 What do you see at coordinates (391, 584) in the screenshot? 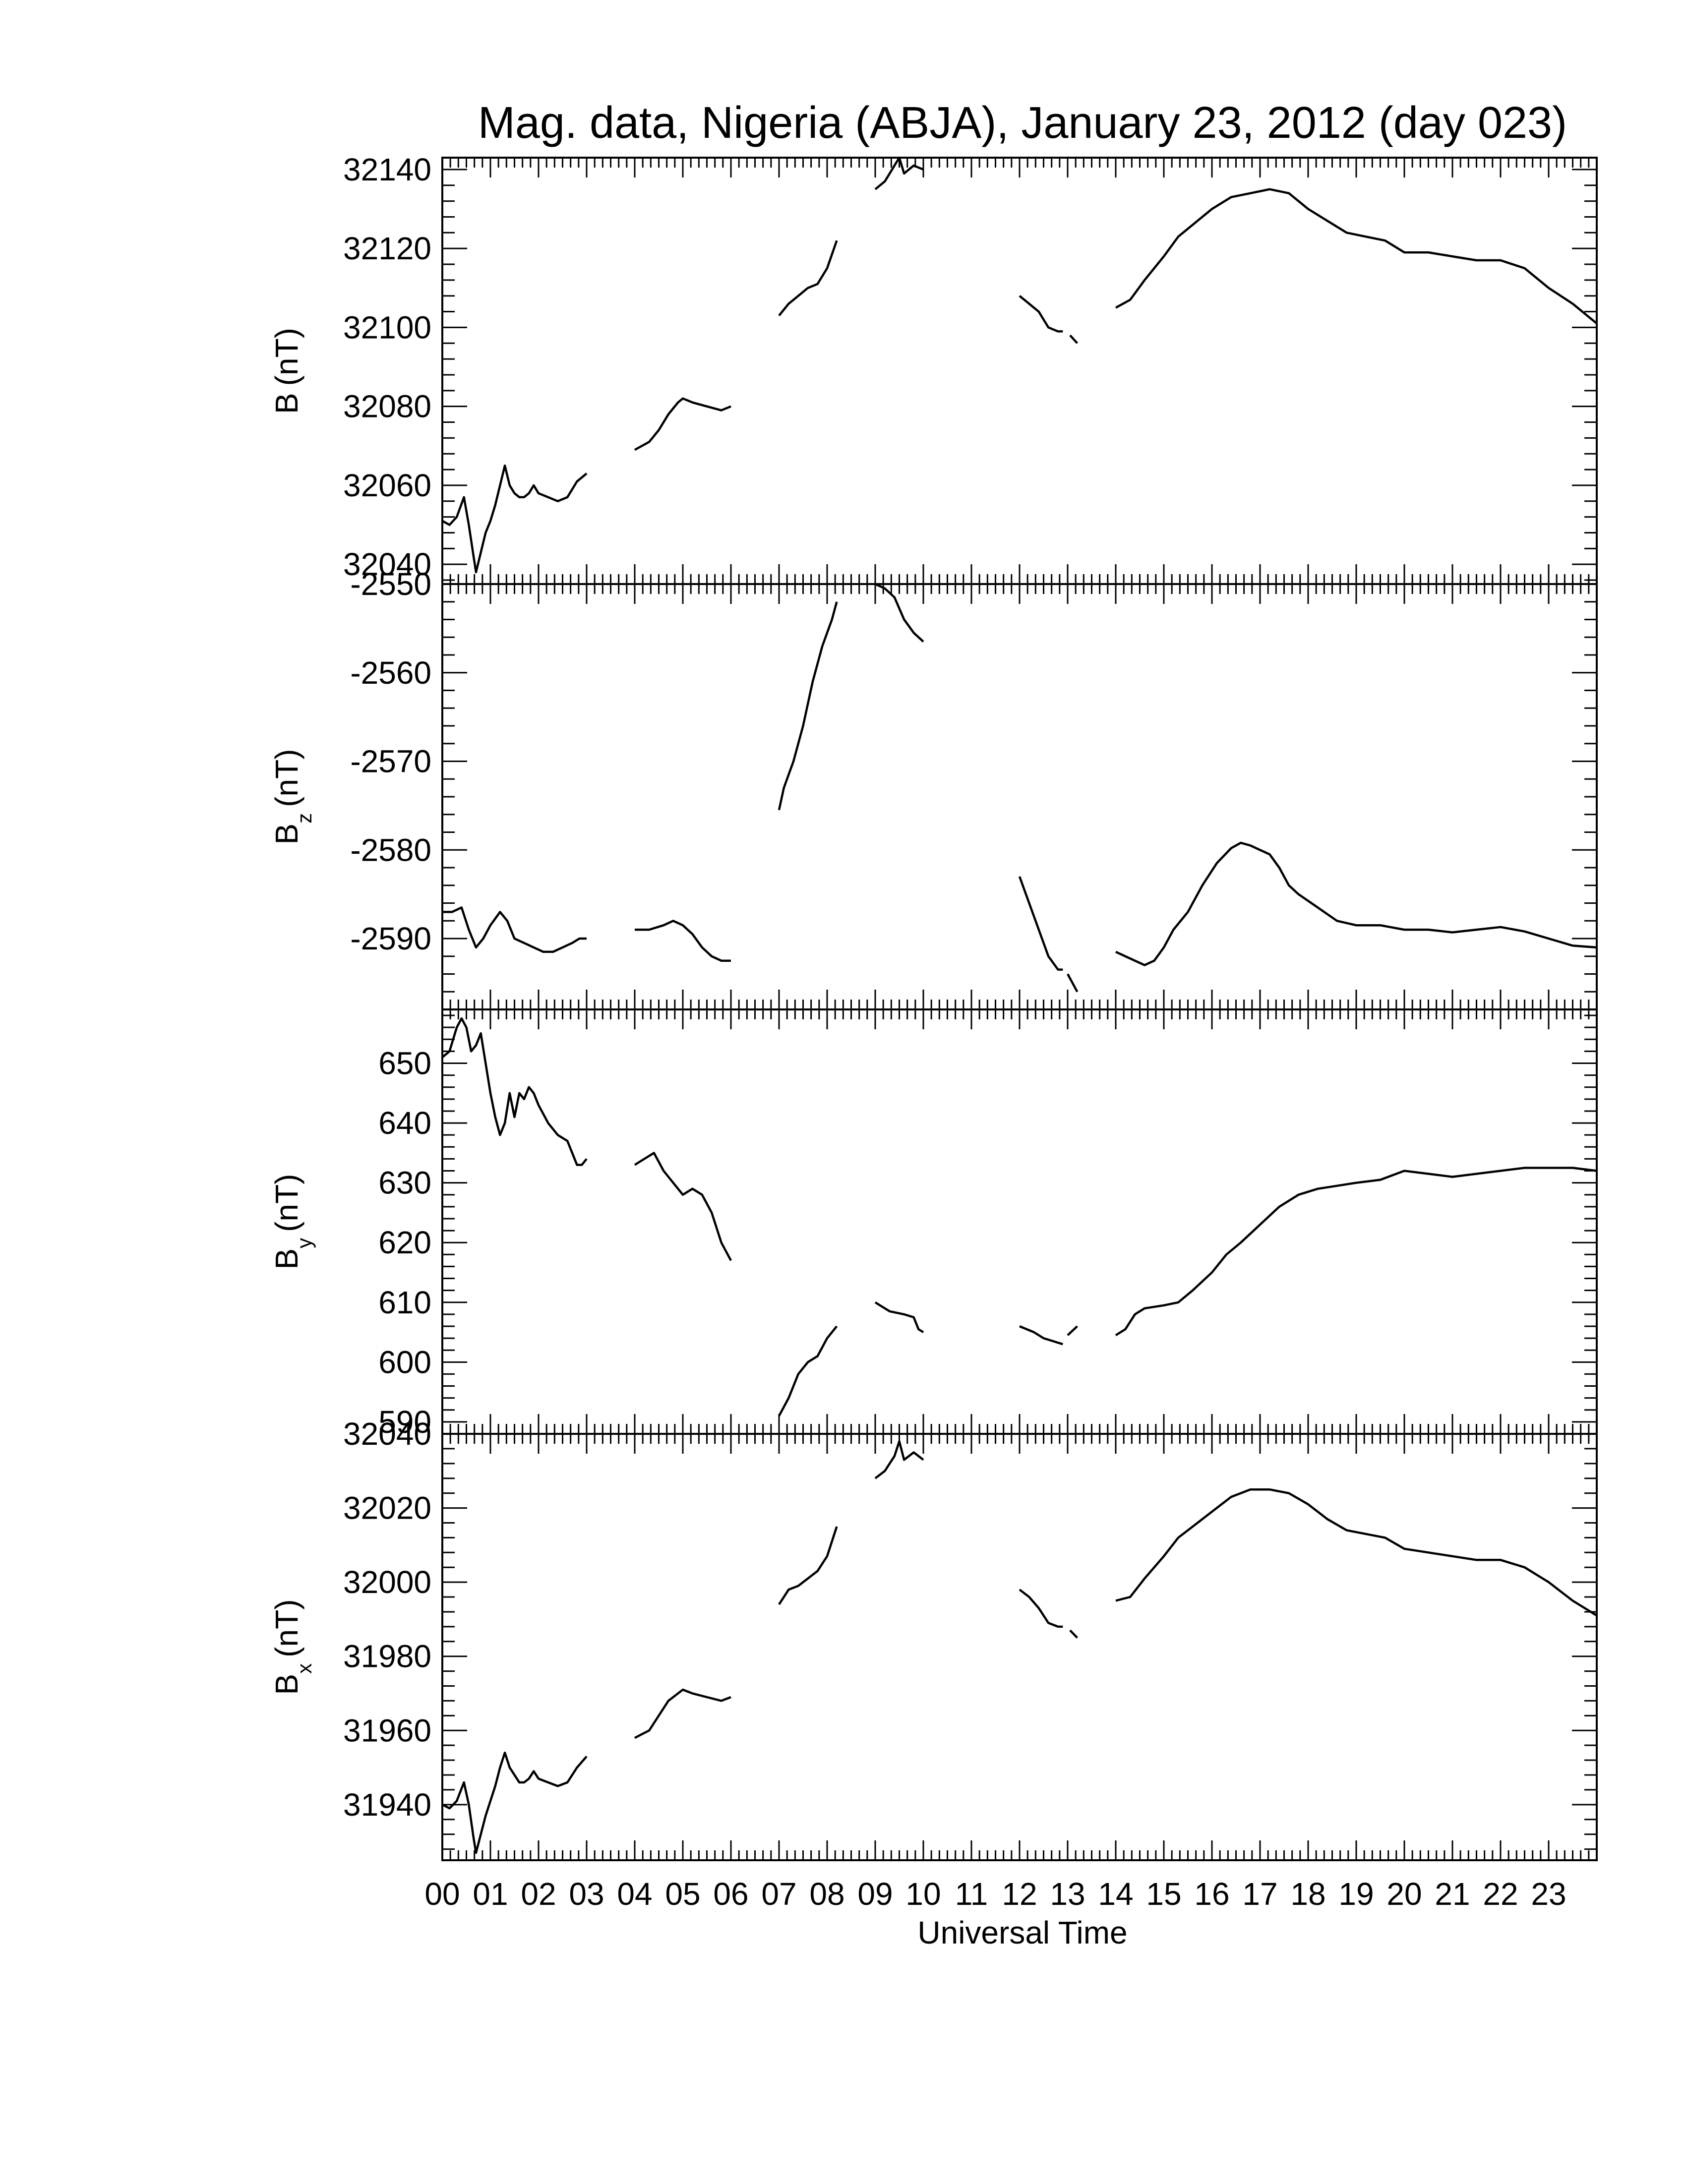
I see `y-tick-label: -2550` at bounding box center [391, 584].